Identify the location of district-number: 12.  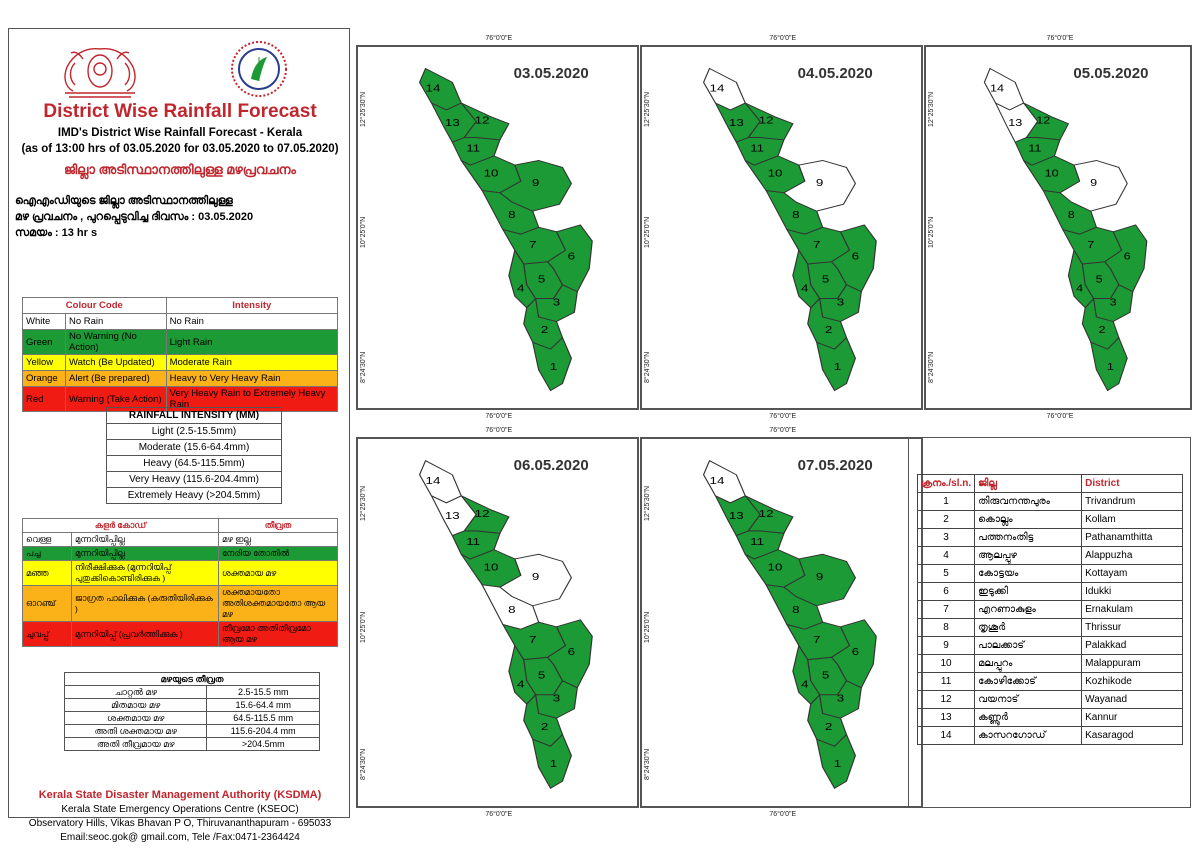
(946, 699).